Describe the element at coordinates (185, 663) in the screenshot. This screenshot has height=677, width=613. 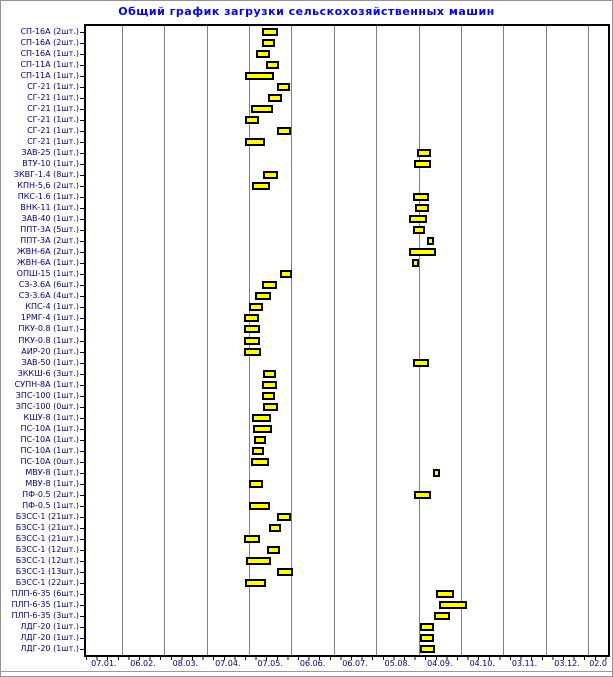
I see `x-axis-label: 08.03.` at that location.